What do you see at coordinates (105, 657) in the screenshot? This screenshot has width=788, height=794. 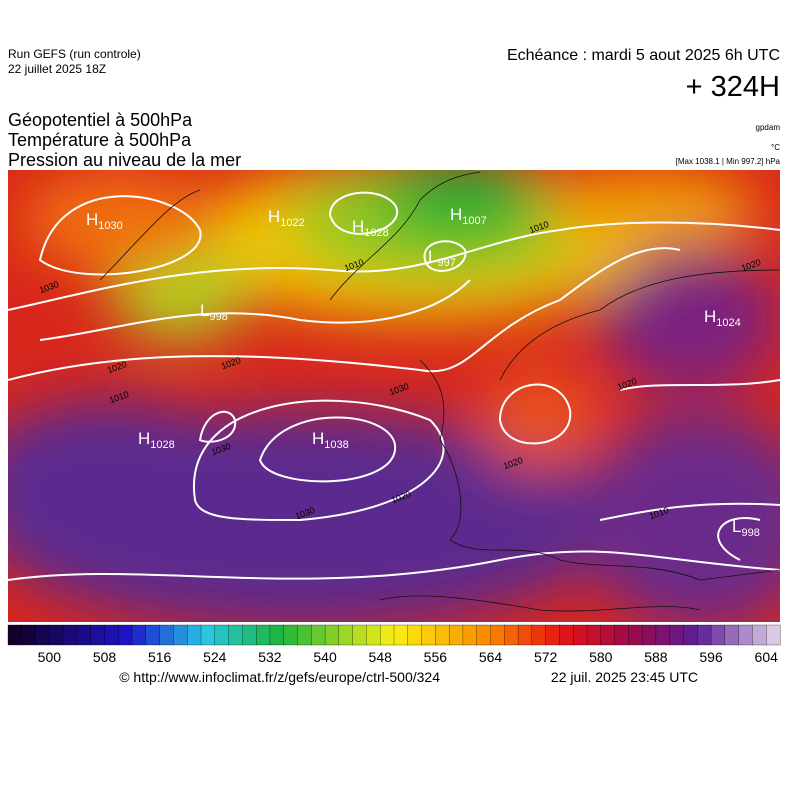 I see `colorbar-tick-label: 508` at bounding box center [105, 657].